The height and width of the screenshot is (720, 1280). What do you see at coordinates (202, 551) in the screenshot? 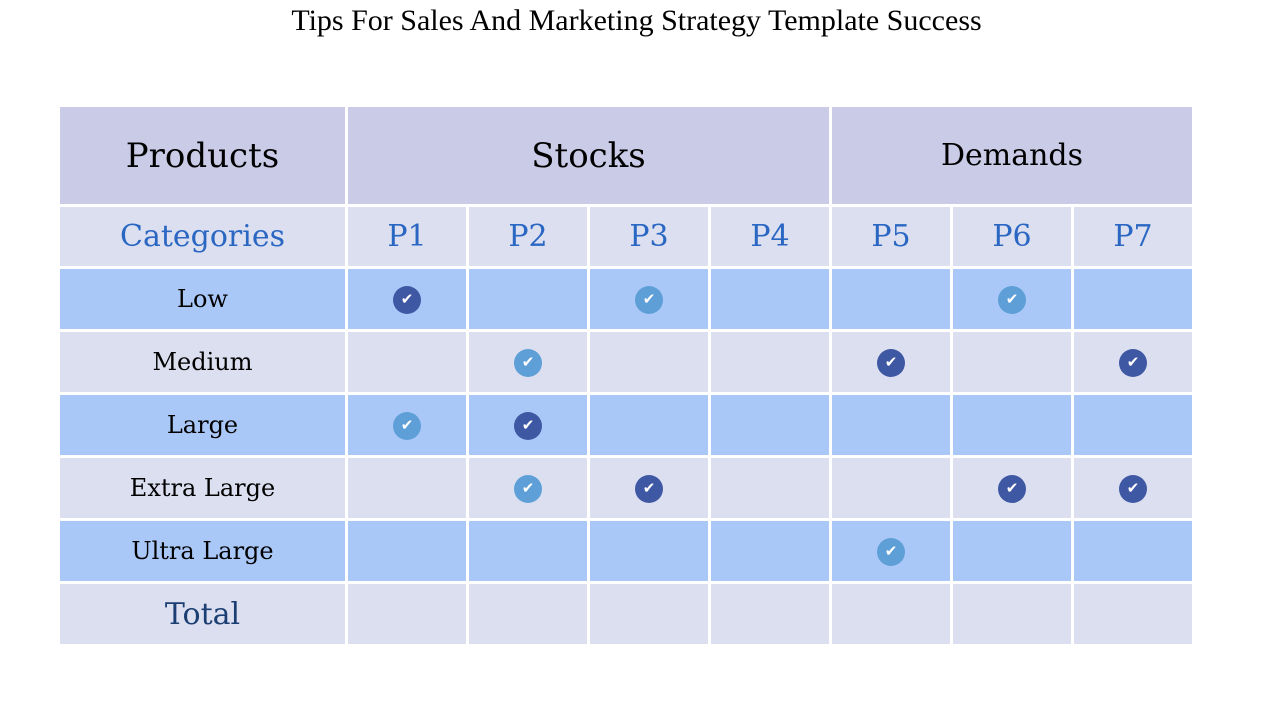
I see `row-label: Ultra Large` at bounding box center [202, 551].